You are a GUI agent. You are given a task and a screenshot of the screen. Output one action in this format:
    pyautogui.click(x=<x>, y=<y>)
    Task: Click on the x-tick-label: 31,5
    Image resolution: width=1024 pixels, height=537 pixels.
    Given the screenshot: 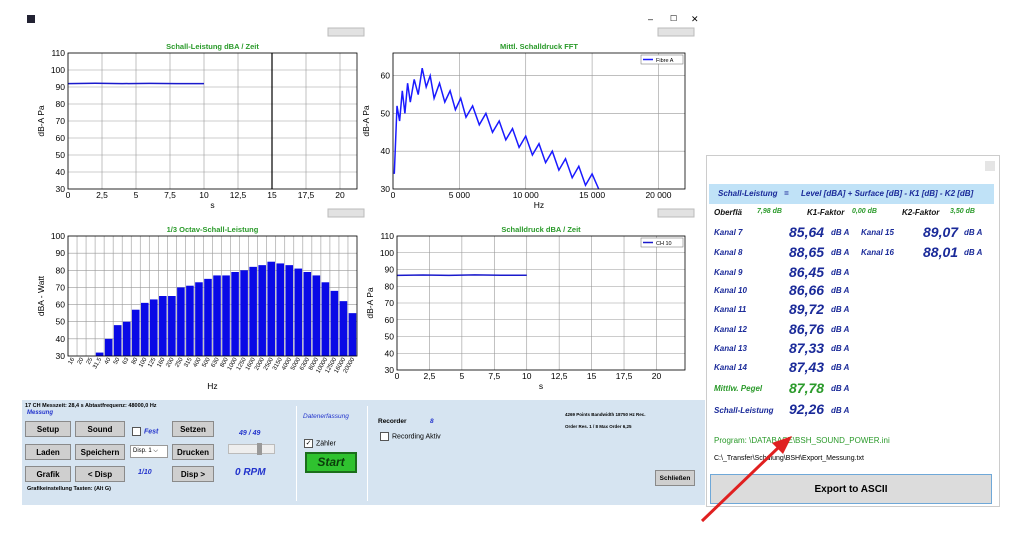 What is the action you would take?
    pyautogui.click(x=97, y=363)
    